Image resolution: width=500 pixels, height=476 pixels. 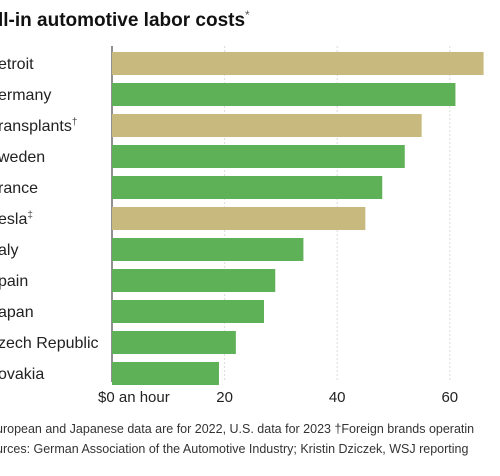 I want to click on x-tick-label: 40, so click(x=337, y=397).